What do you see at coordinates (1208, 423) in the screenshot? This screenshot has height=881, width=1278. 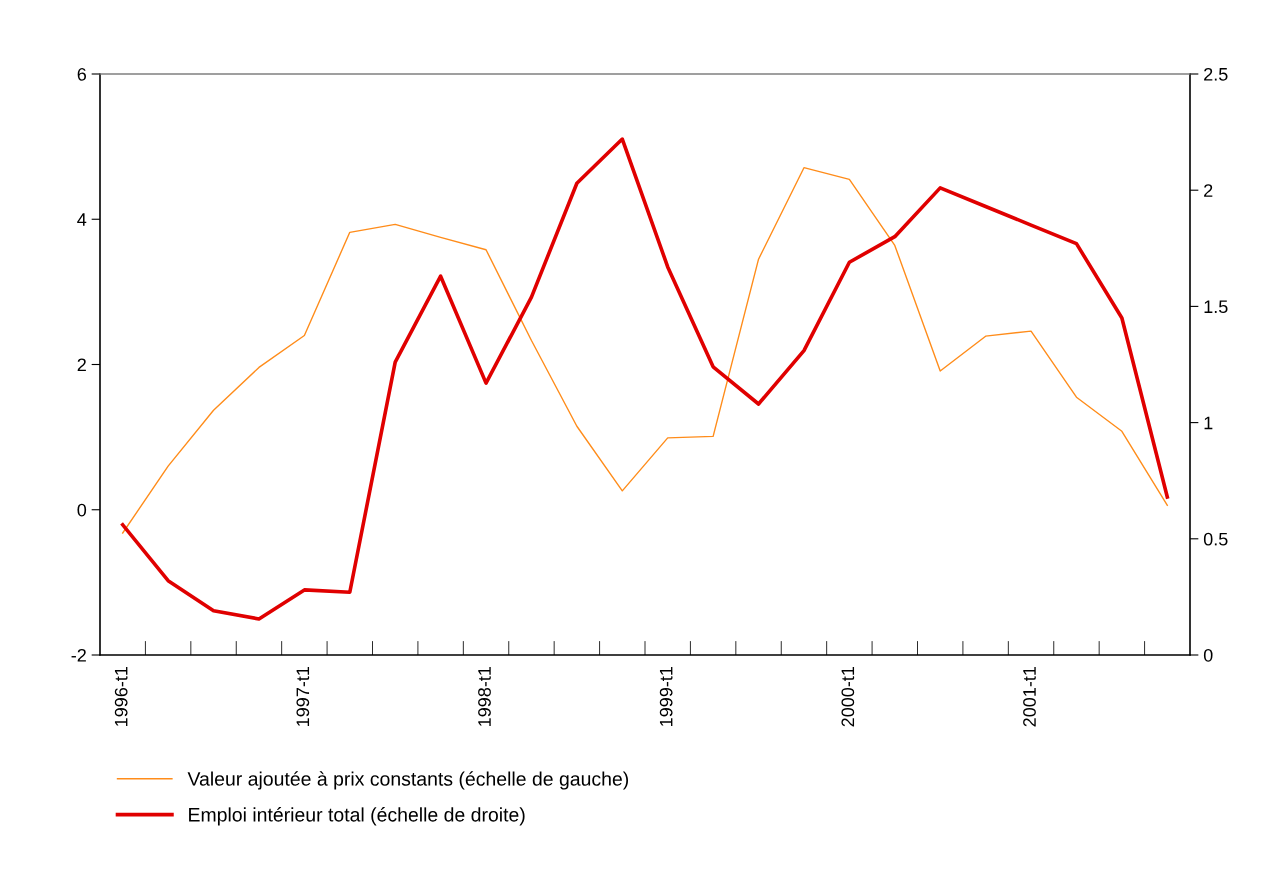 I see `y2-tick-label: 1` at bounding box center [1208, 423].